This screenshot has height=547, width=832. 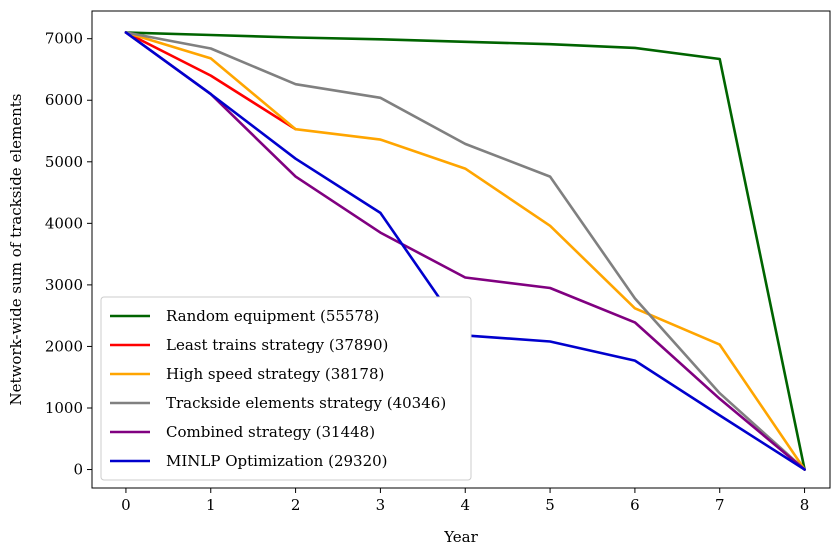 What do you see at coordinates (270, 432) in the screenshot?
I see `legend-entry-4: Combined strategy (31448)` at bounding box center [270, 432].